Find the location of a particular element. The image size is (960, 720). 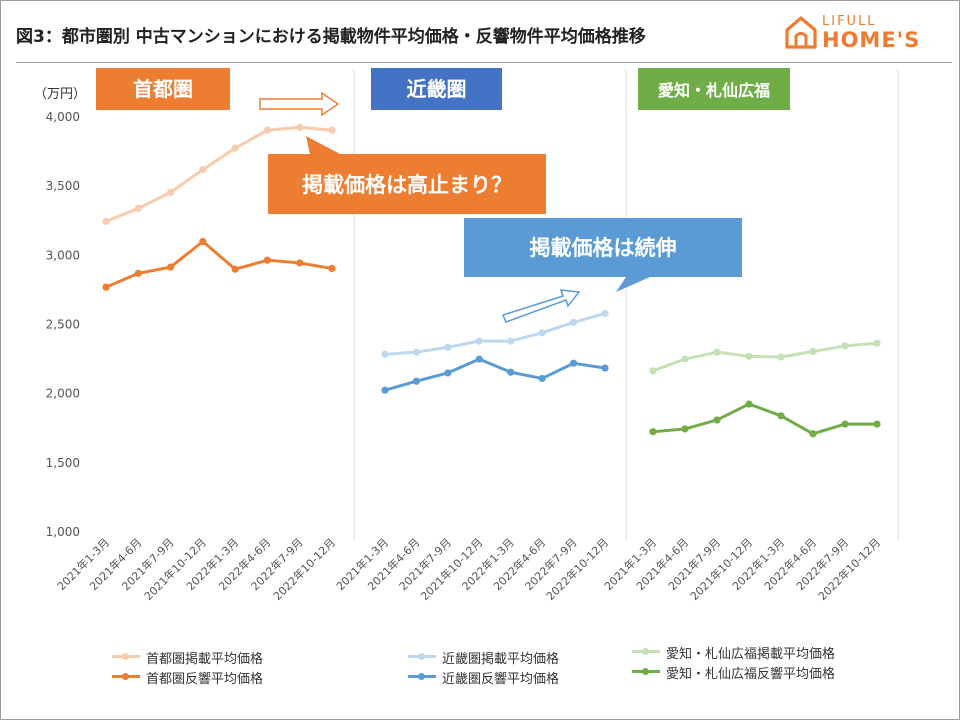

lifull-homes-logo: LIFULL HOME'S is located at coordinates (864, 32).